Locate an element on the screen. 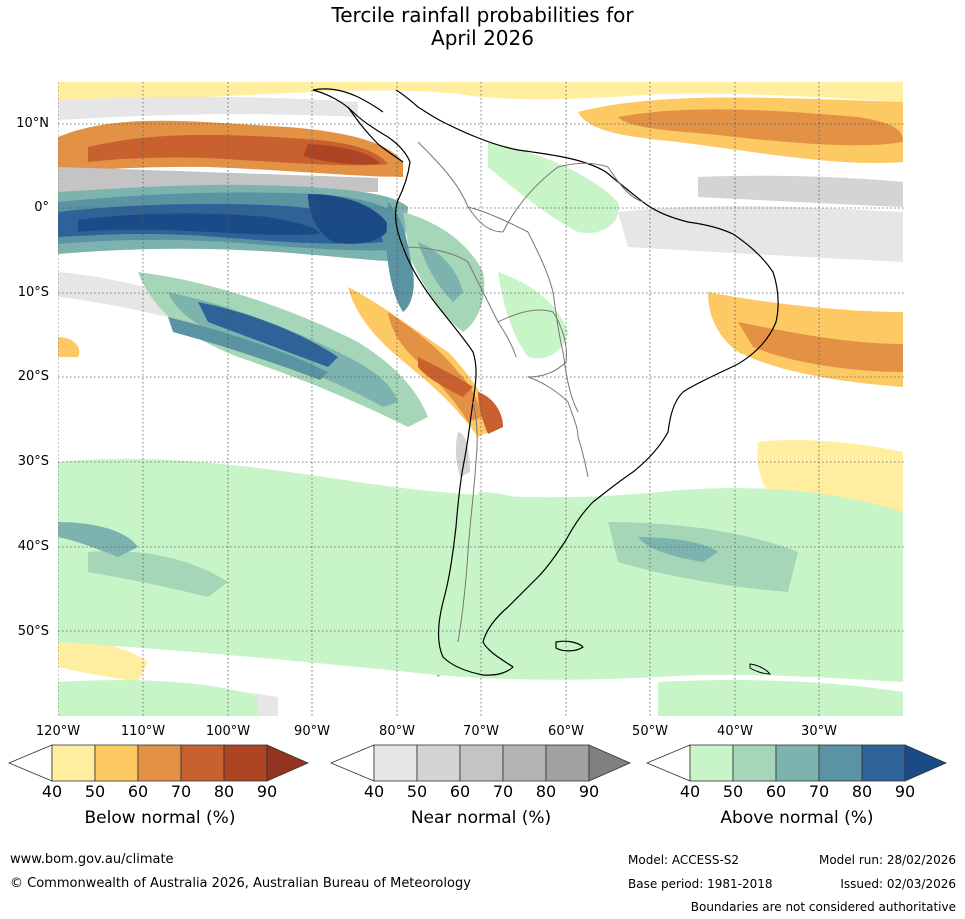 Image resolution: width=965 pixels, height=919 pixels. lon-label-120w: 120°W is located at coordinates (58, 731).